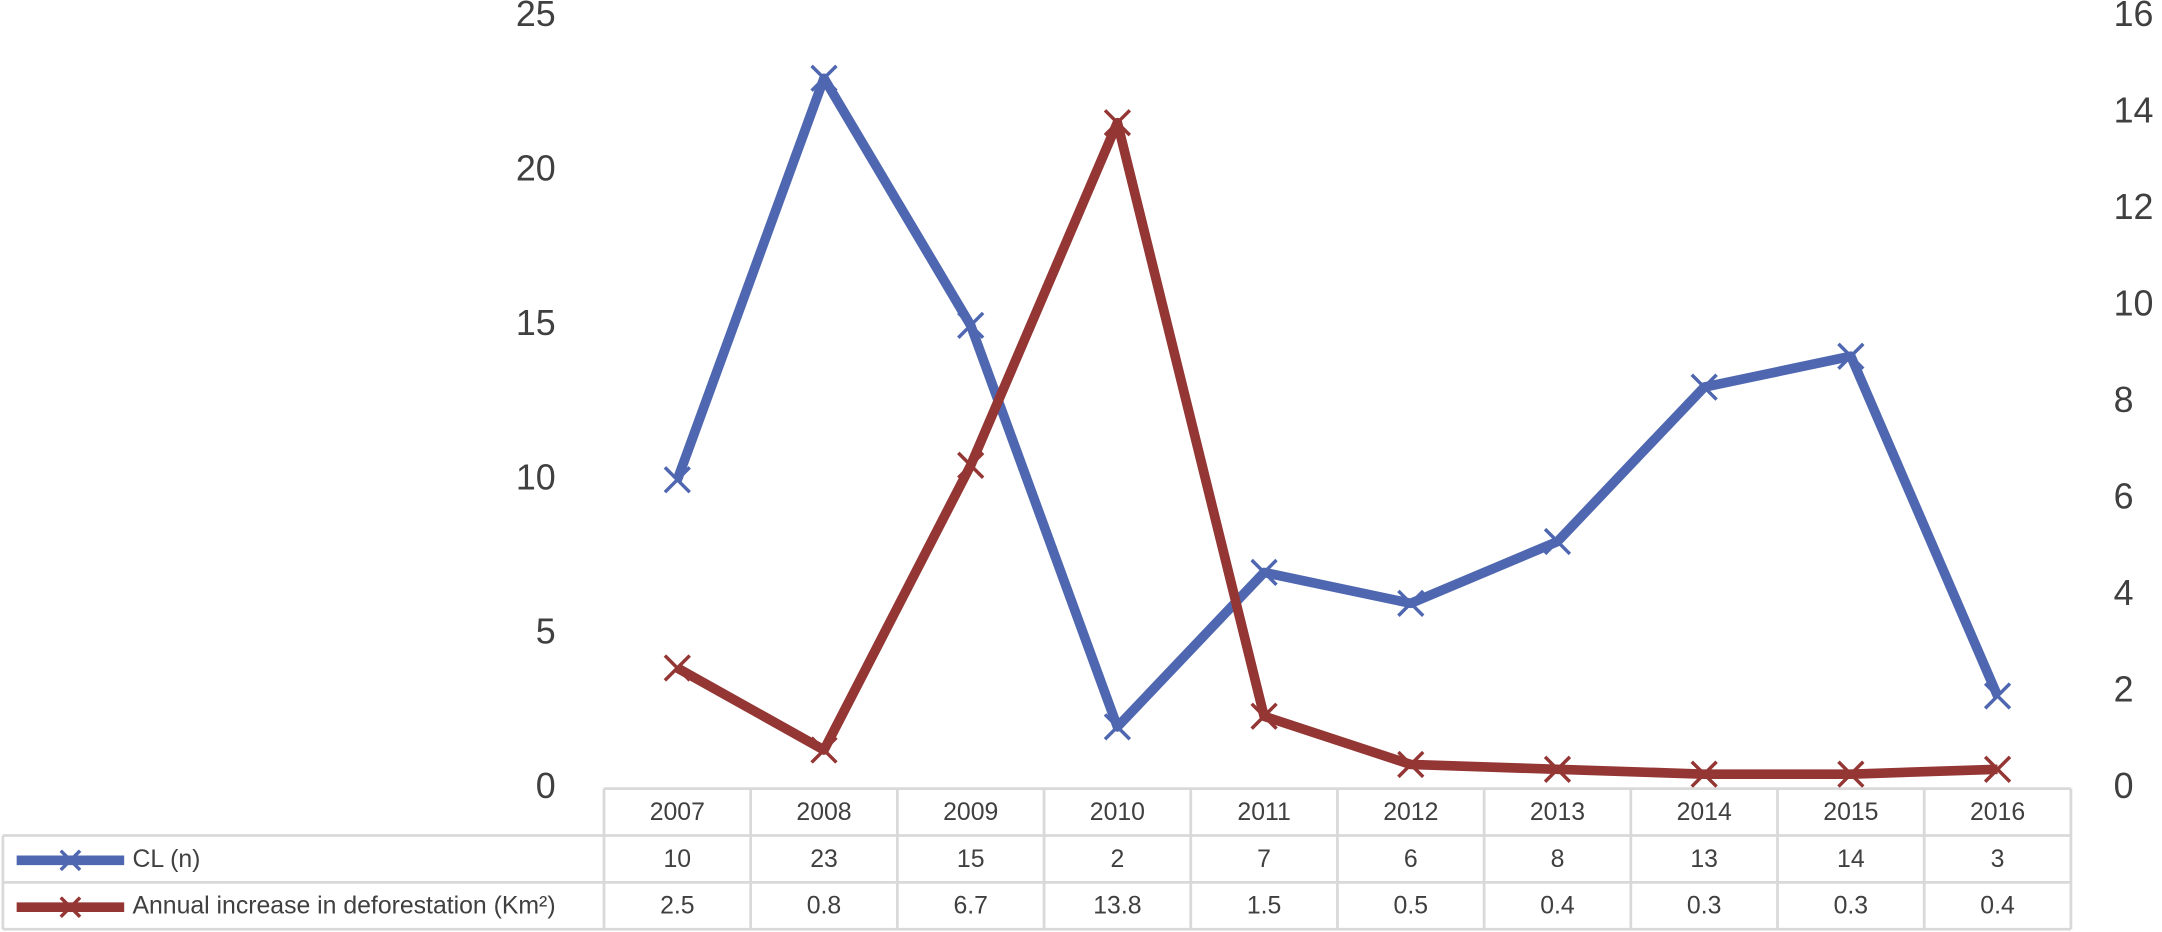 The width and height of the screenshot is (2162, 932). I want to click on y2-tick-label: 8, so click(2124, 400).